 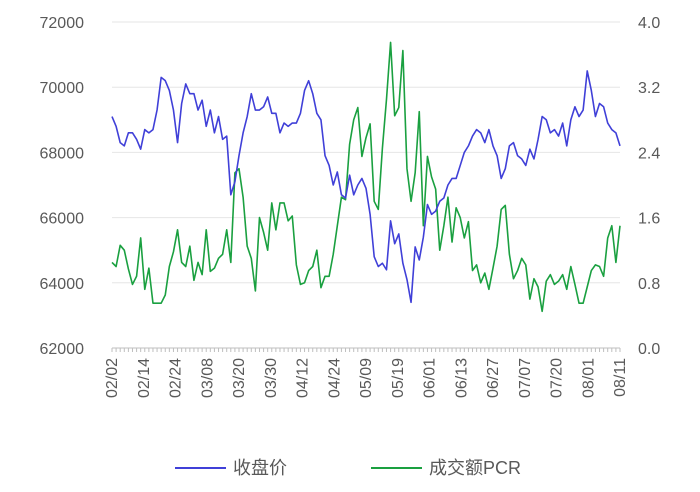 What do you see at coordinates (430, 378) in the screenshot?
I see `x-tick-label: 06/01` at bounding box center [430, 378].